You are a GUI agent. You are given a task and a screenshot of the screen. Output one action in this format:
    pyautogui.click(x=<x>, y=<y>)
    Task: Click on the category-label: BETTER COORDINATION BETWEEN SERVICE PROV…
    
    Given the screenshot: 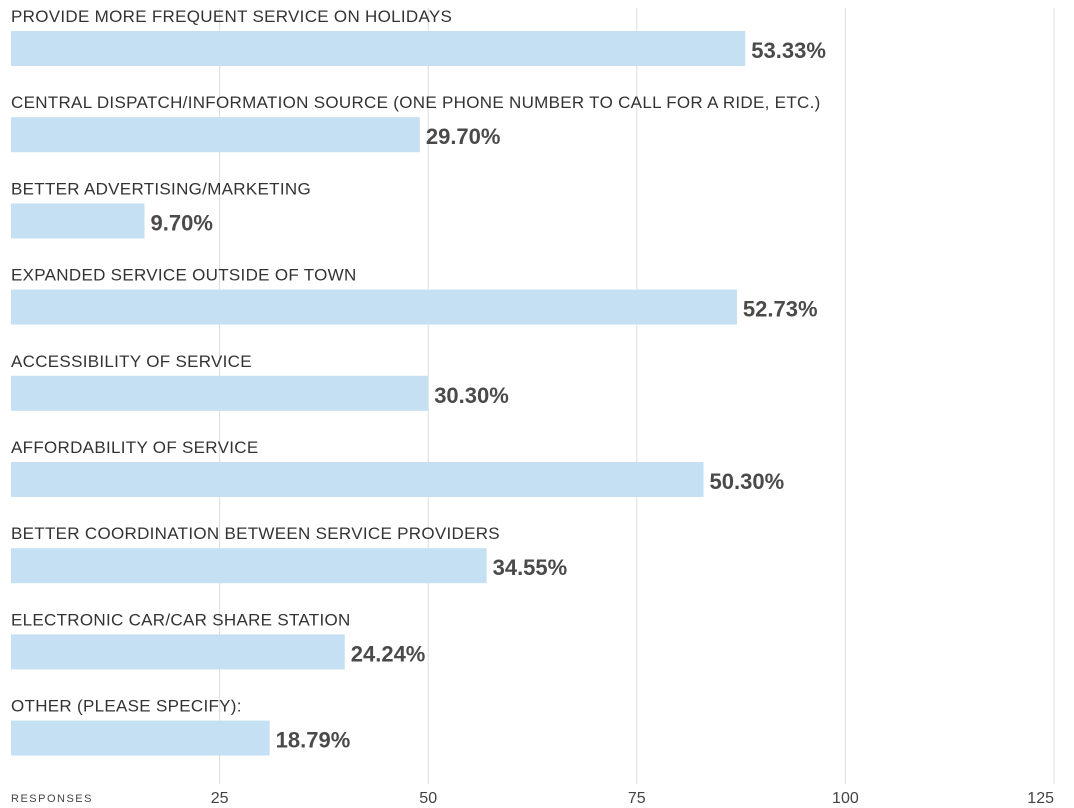 What is the action you would take?
    pyautogui.click(x=255, y=533)
    